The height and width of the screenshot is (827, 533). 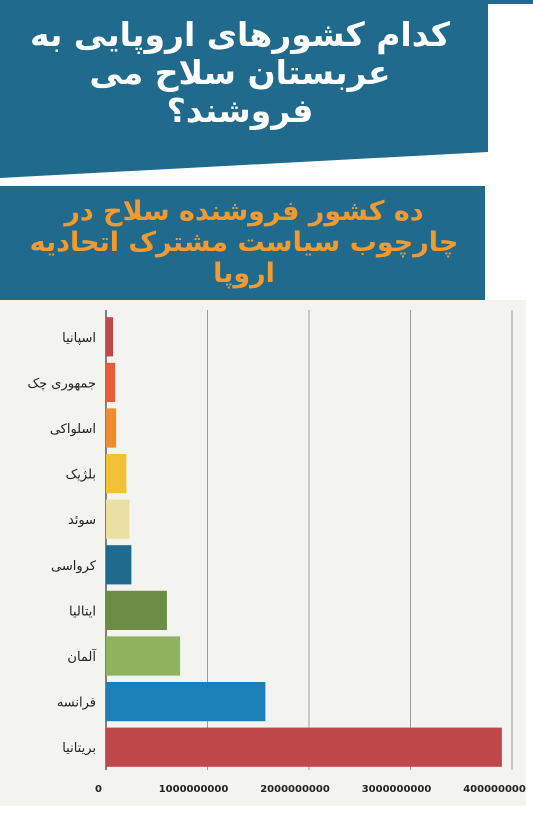 What do you see at coordinates (61, 383) in the screenshot?
I see `category-label: جمهوری چک` at bounding box center [61, 383].